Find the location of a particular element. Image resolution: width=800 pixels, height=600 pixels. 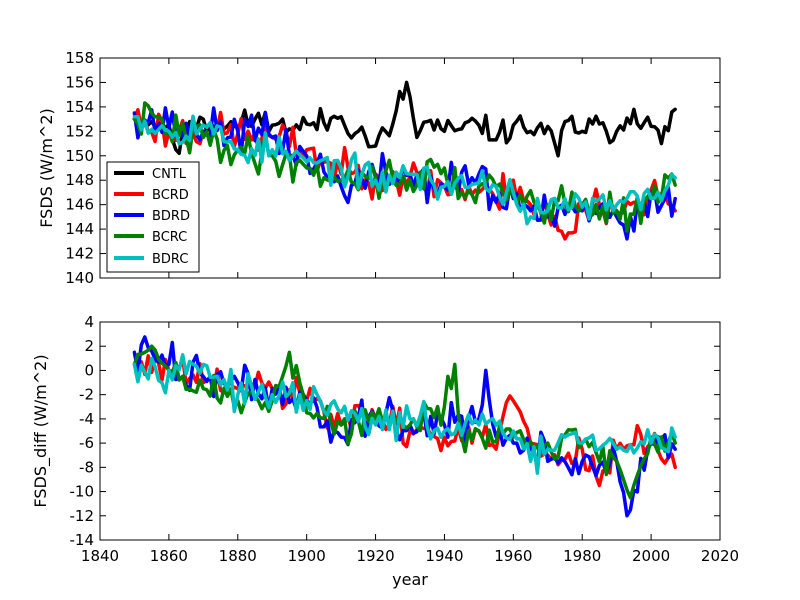

bottom-xlabel: year is located at coordinates (410, 579).